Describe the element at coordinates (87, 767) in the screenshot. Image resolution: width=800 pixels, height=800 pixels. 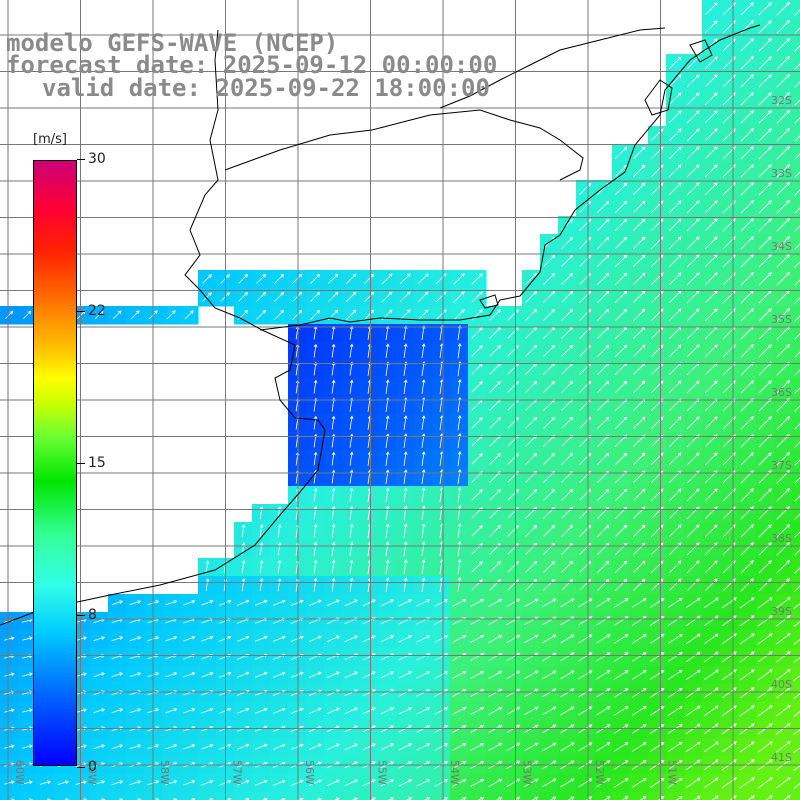
I see `colorbar-tick-0: 0` at that location.